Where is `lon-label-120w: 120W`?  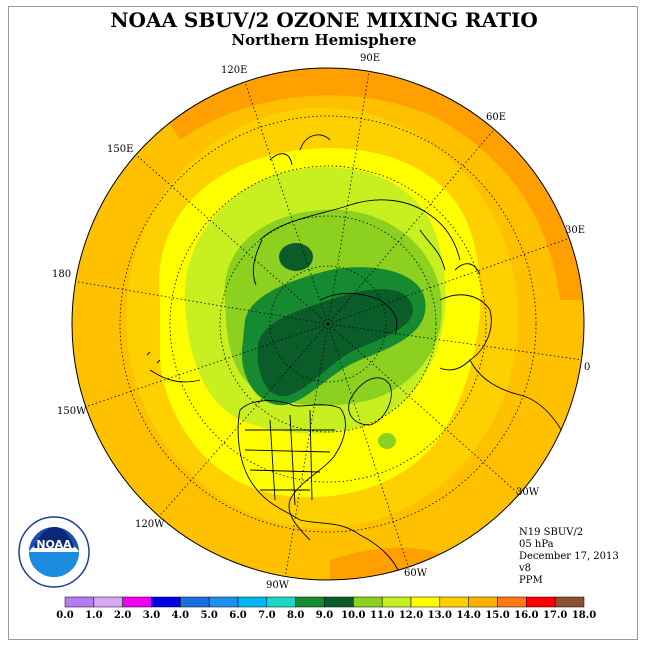 lon-label-120w: 120W is located at coordinates (150, 524).